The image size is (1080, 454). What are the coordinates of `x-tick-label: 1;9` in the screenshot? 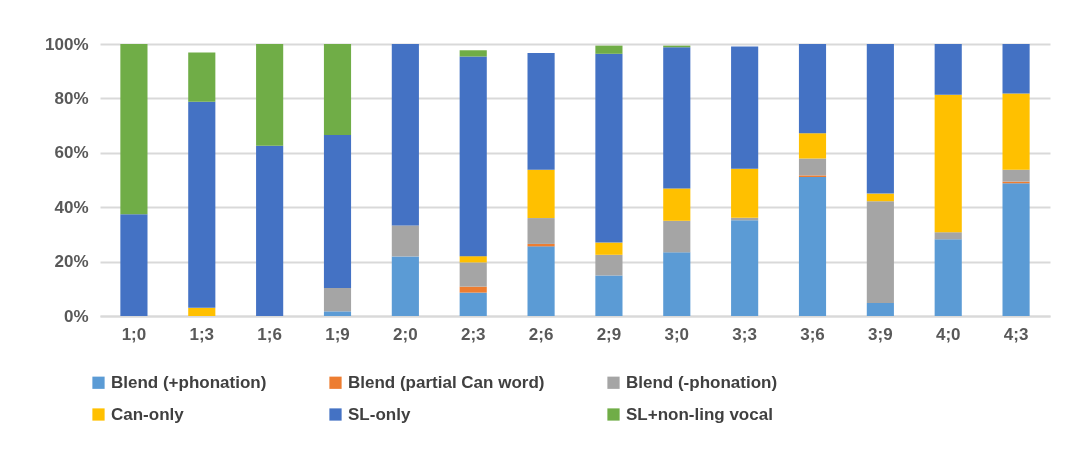 It's located at (337, 334).